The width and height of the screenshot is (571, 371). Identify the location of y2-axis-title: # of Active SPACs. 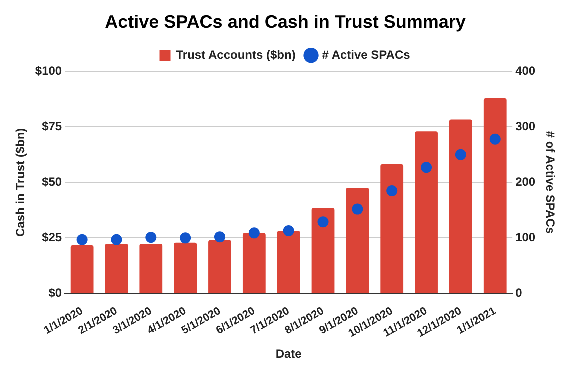
(550, 182).